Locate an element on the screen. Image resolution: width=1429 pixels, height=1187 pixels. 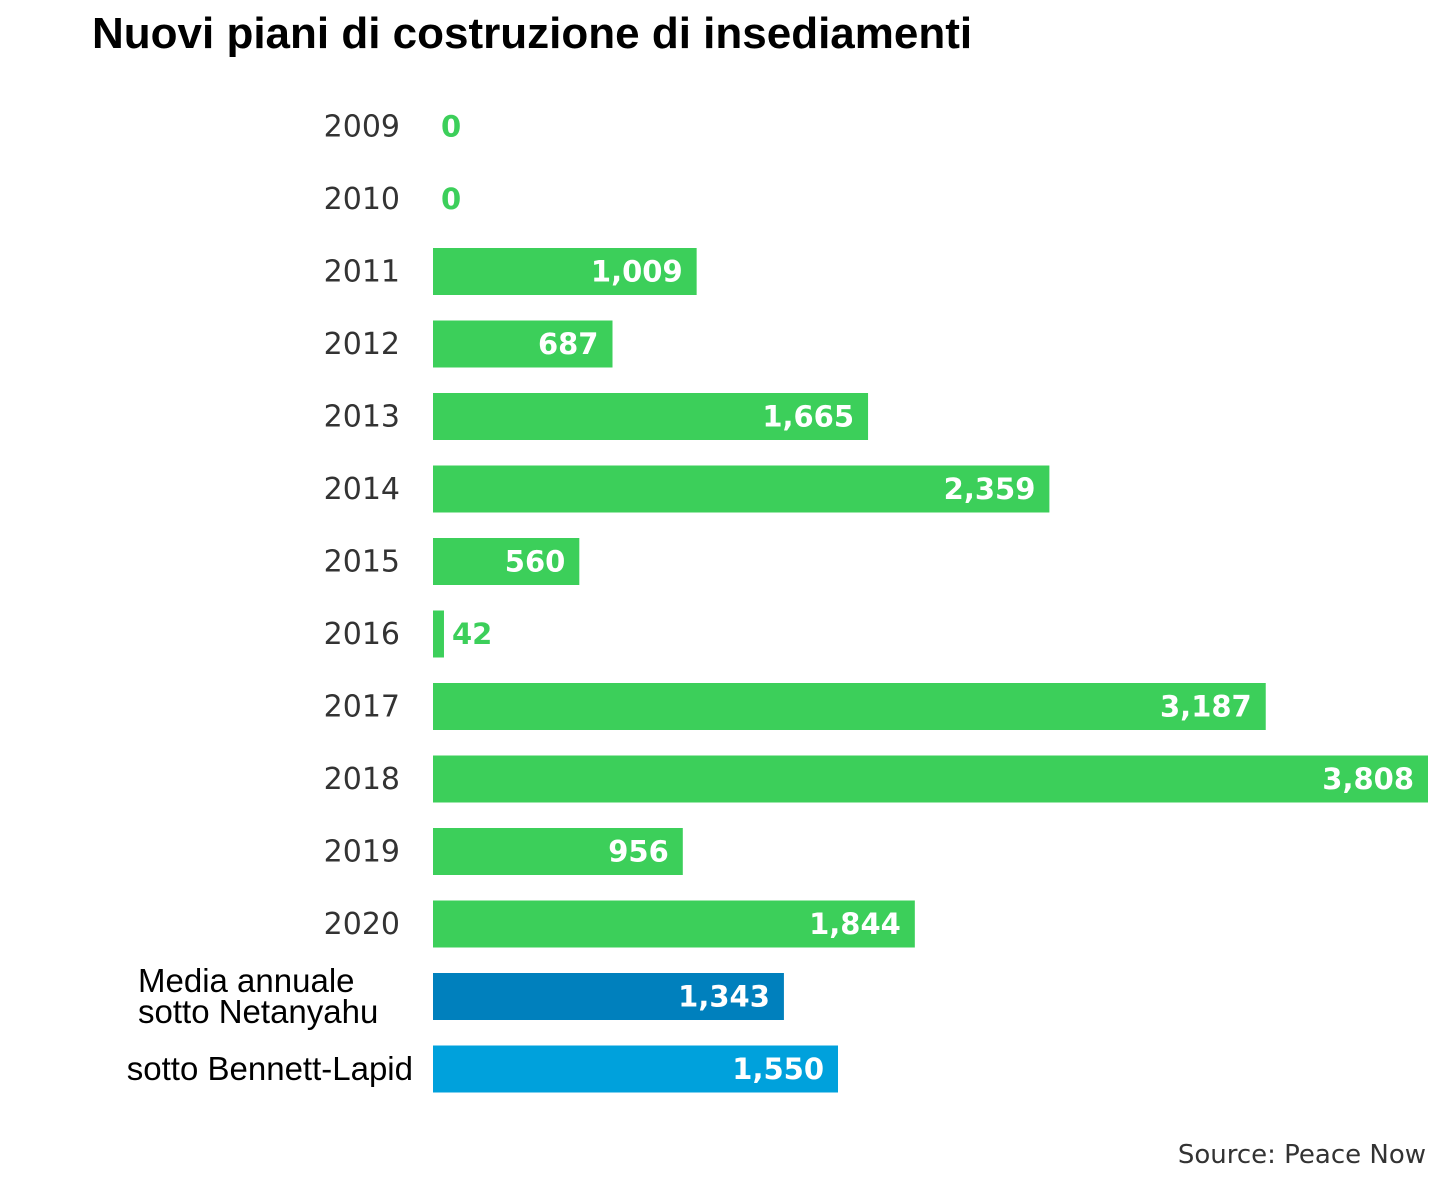
bar-2012 is located at coordinates (523, 344).